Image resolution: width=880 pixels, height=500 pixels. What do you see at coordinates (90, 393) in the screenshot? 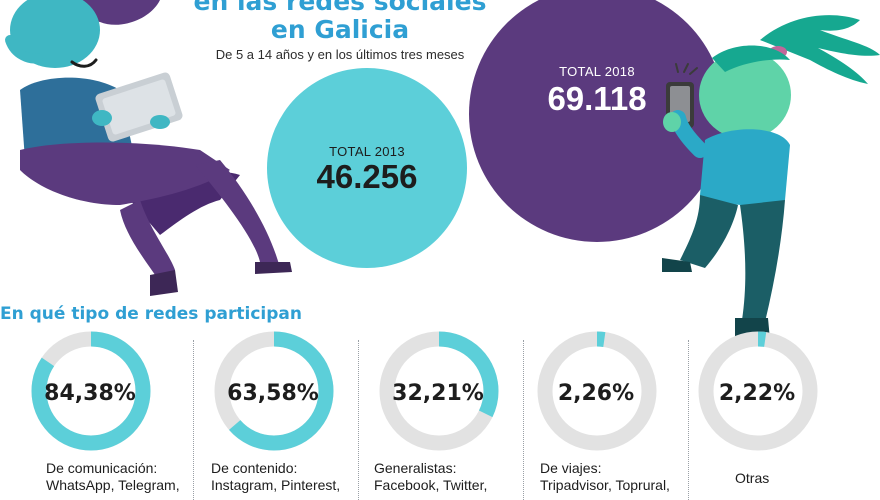
I see `percent-value: 84,38%` at bounding box center [90, 393].